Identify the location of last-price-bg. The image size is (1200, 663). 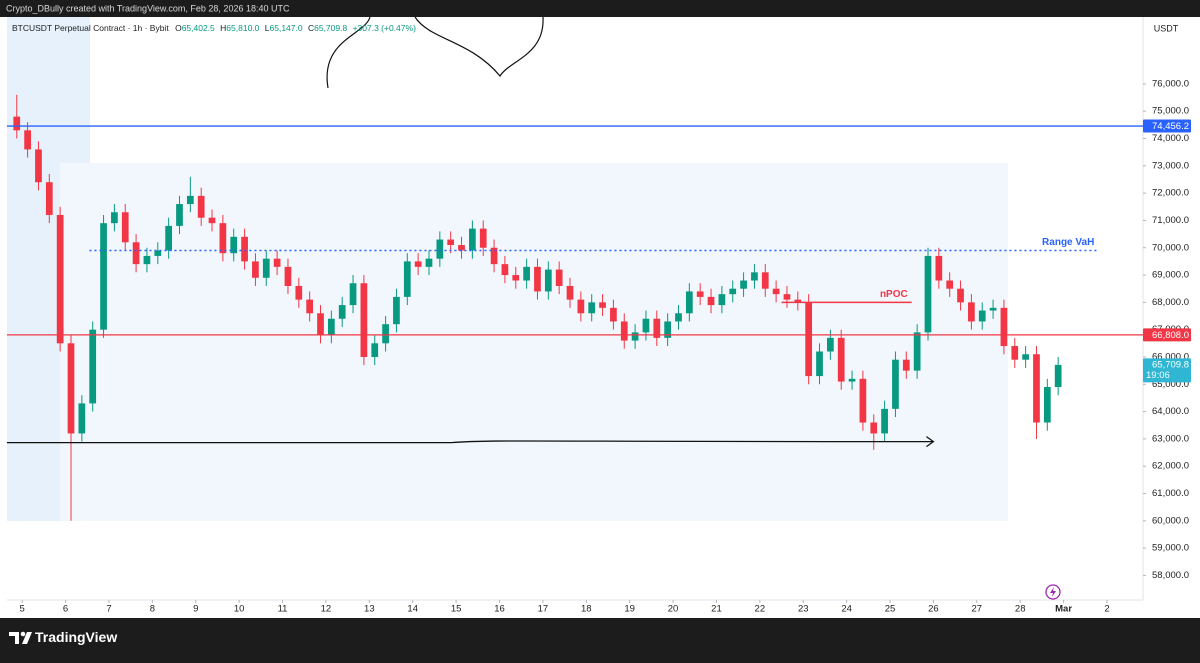
(1167, 370).